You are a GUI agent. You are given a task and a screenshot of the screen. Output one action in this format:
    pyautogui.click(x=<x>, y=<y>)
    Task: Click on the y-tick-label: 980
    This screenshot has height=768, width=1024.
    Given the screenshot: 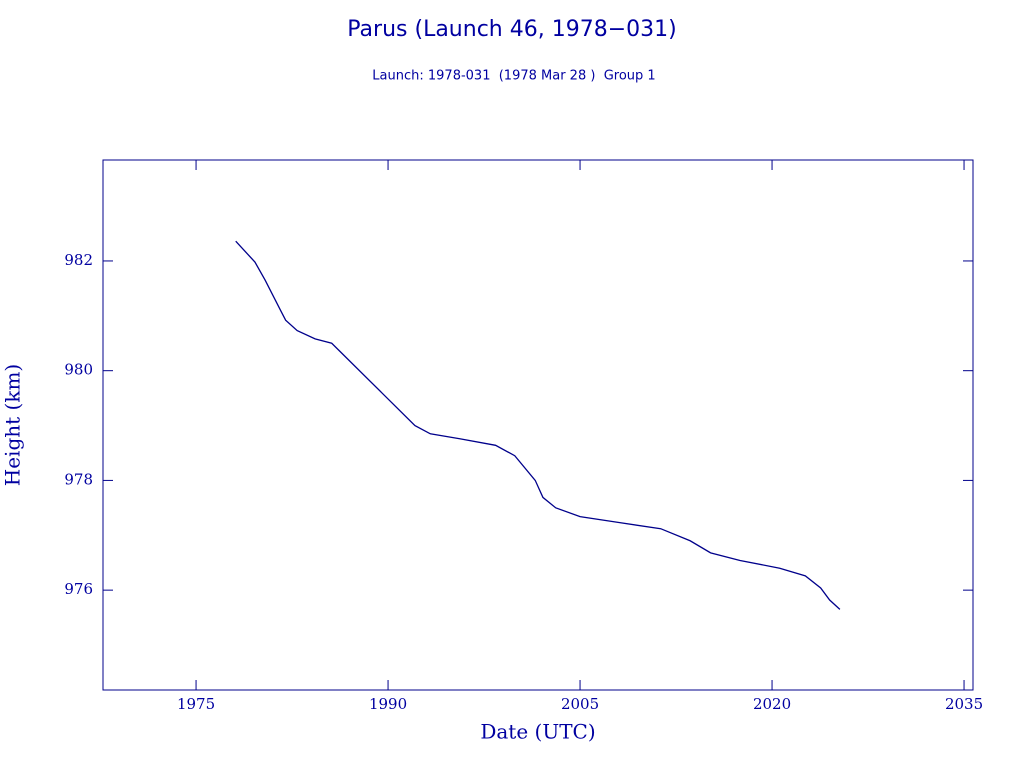 What is the action you would take?
    pyautogui.click(x=78, y=370)
    